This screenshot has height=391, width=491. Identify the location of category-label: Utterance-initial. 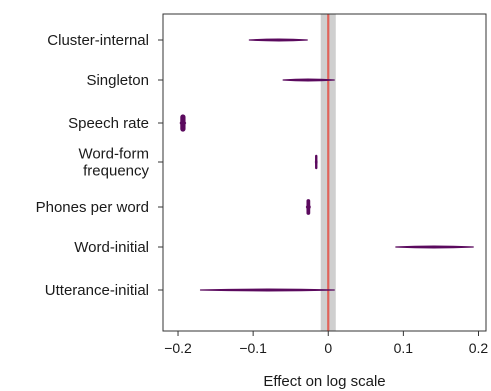
(97, 290).